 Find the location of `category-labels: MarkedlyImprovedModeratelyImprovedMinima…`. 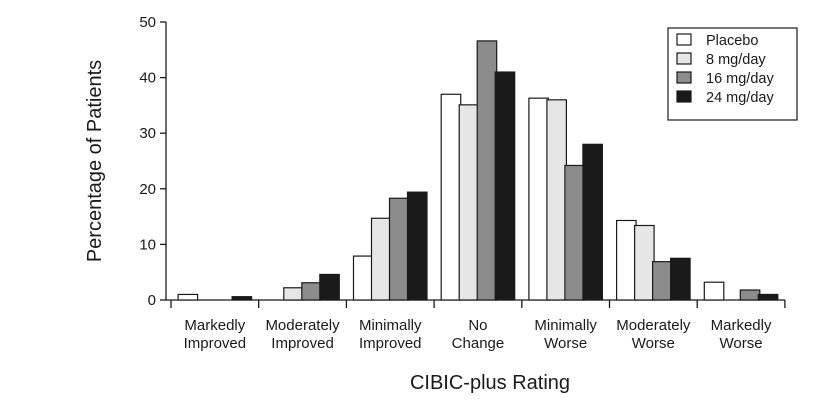

category-labels: MarkedlyImprovedModeratelyImprovedMinima… is located at coordinates (478, 334).